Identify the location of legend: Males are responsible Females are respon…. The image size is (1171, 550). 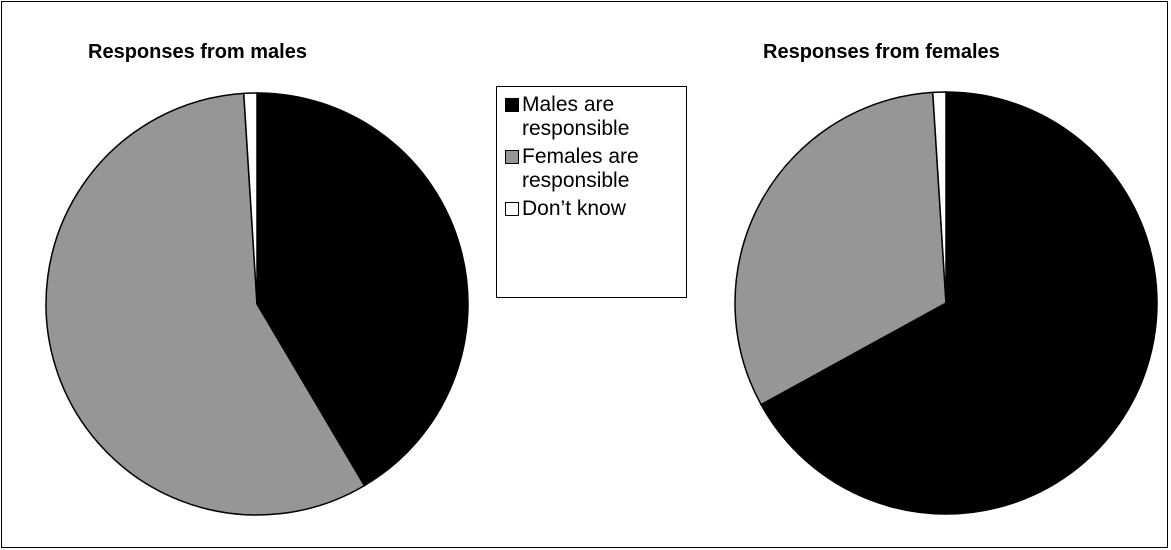
(591, 192).